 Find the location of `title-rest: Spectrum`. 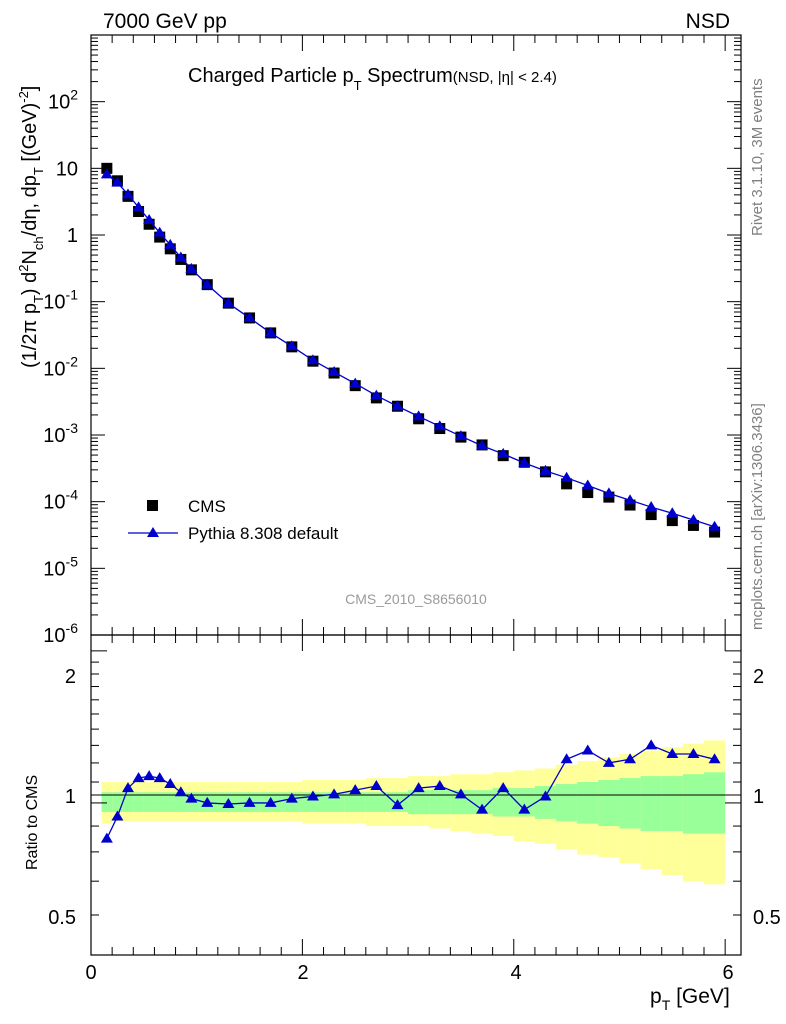

title-rest: Spectrum is located at coordinates (407, 76).